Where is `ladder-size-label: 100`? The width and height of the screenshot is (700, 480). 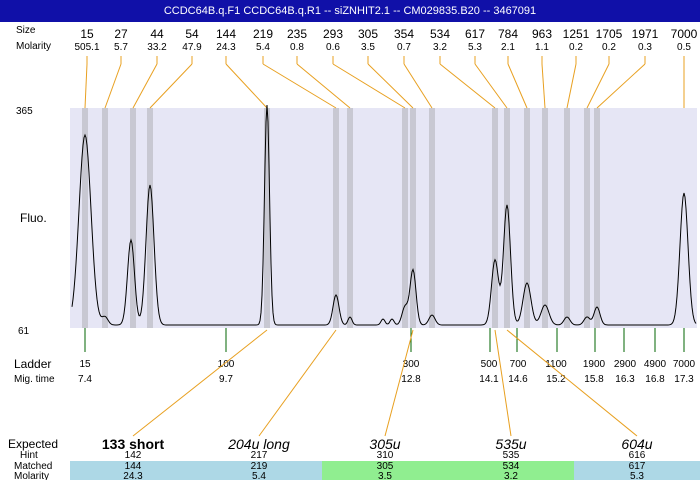 ladder-size-label: 100 is located at coordinates (226, 364).